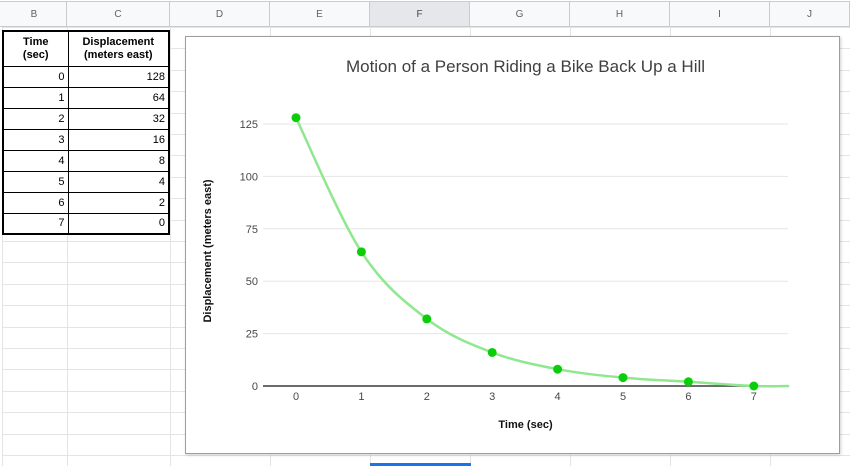 This screenshot has width=850, height=466. Describe the element at coordinates (118, 118) in the screenshot. I see `table-cell: 32` at that location.